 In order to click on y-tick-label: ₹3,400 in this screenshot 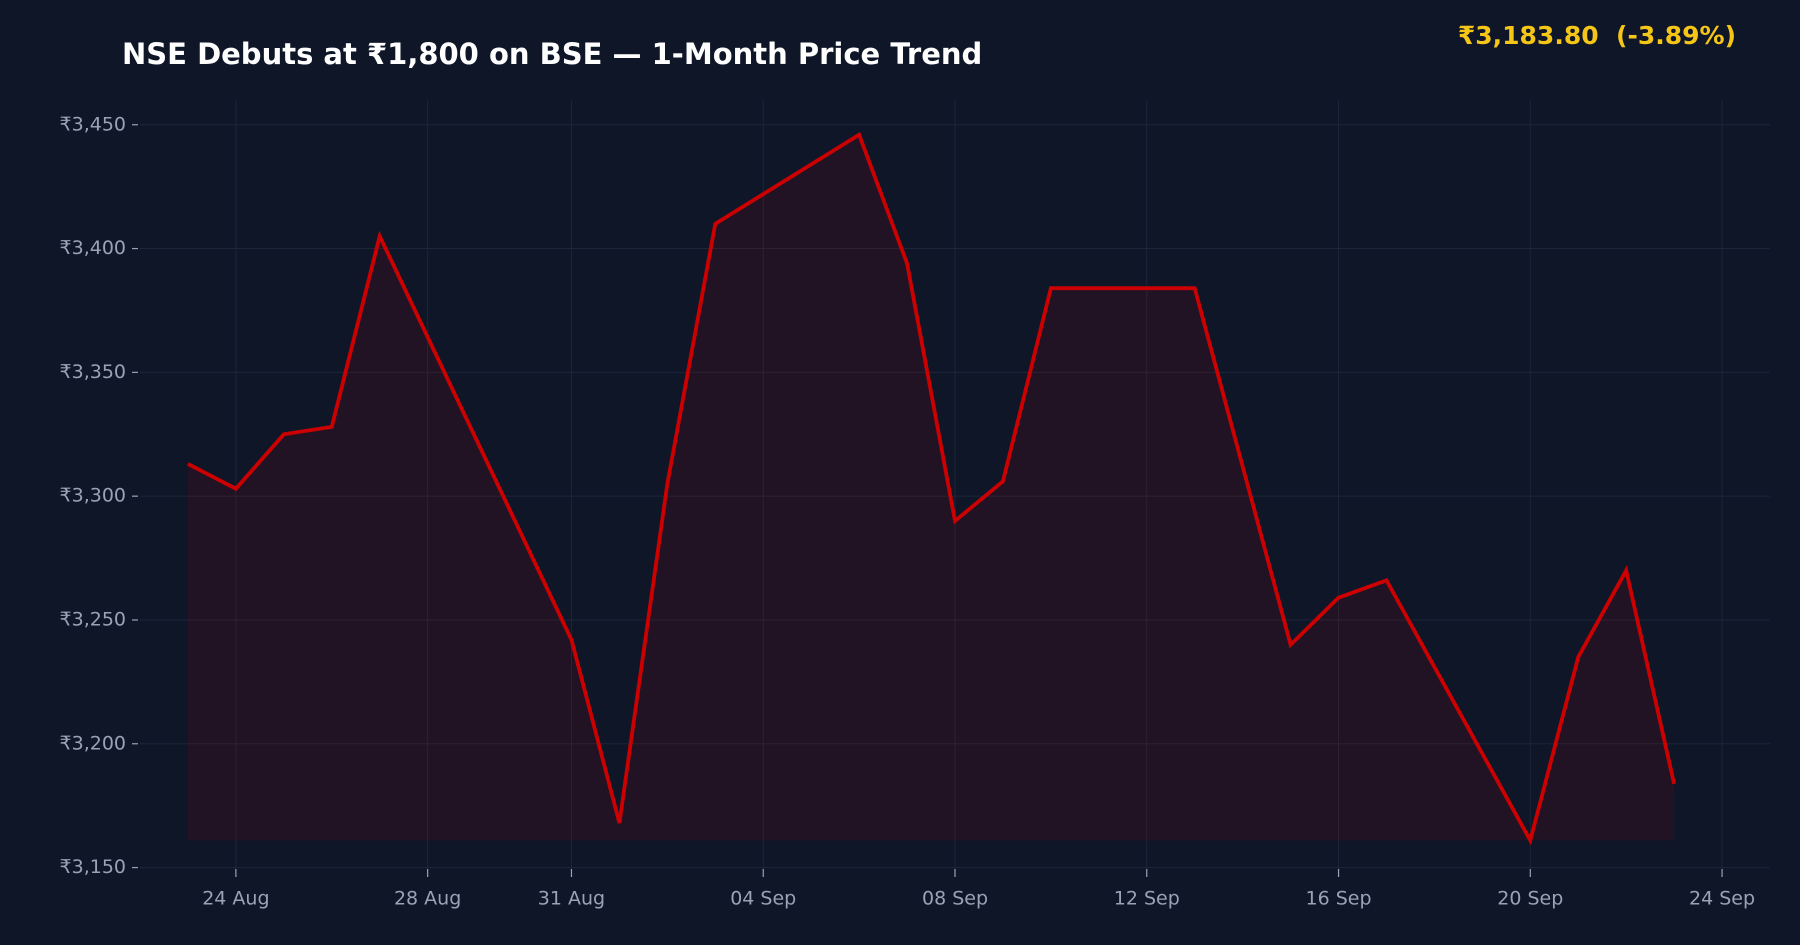, I will do `click(93, 248)`.